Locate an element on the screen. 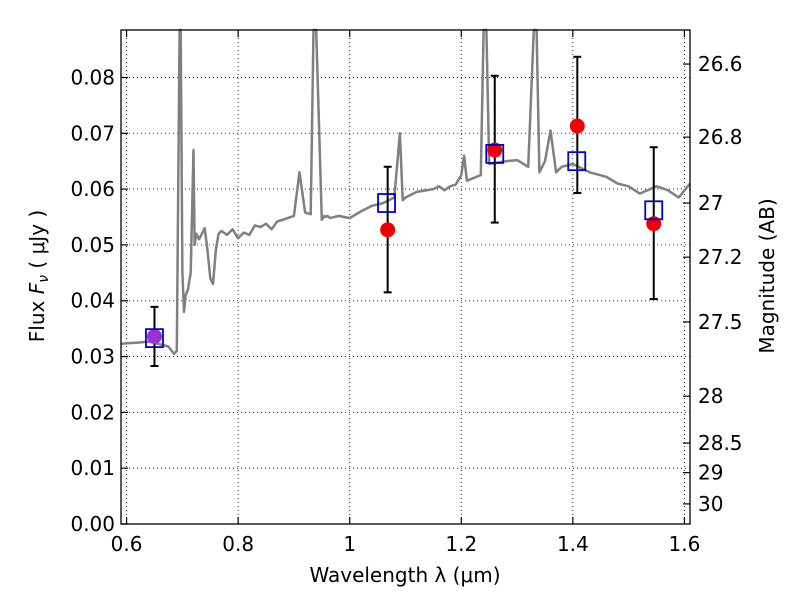 Image resolution: width=800 pixels, height=600 pixels. right-tick-label: 28.5 is located at coordinates (720, 443).